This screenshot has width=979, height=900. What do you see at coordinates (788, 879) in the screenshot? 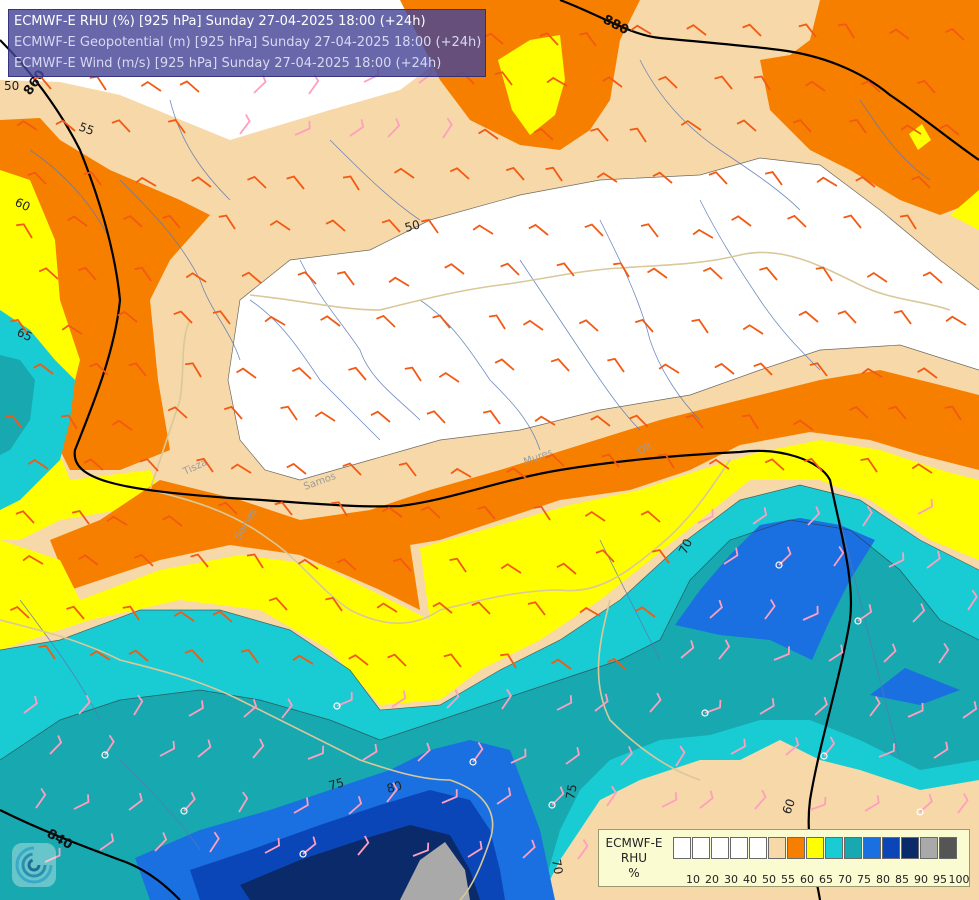
I see `legend-tick-label: 55` at bounding box center [788, 879].